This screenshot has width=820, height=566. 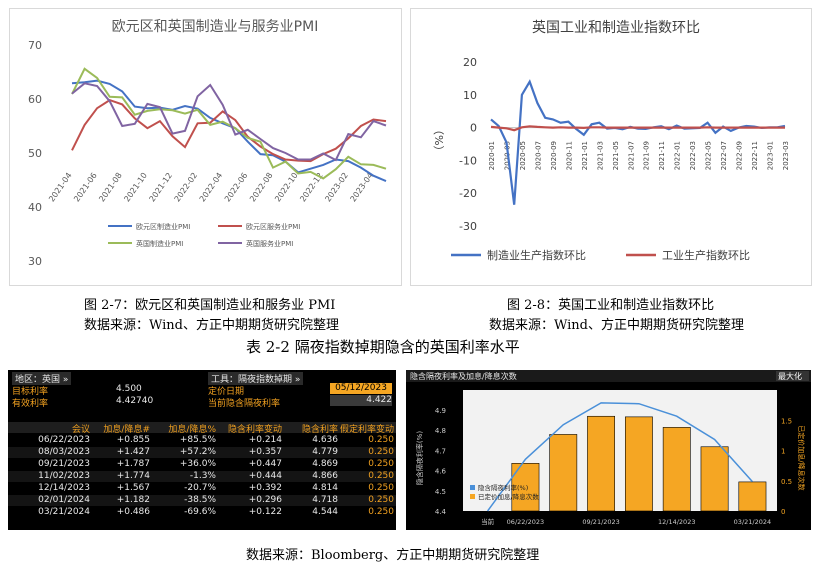 I want to click on figure-2-8-source: 数据来源：Wind、方正中期期货研究院整理, so click(x=616, y=325).